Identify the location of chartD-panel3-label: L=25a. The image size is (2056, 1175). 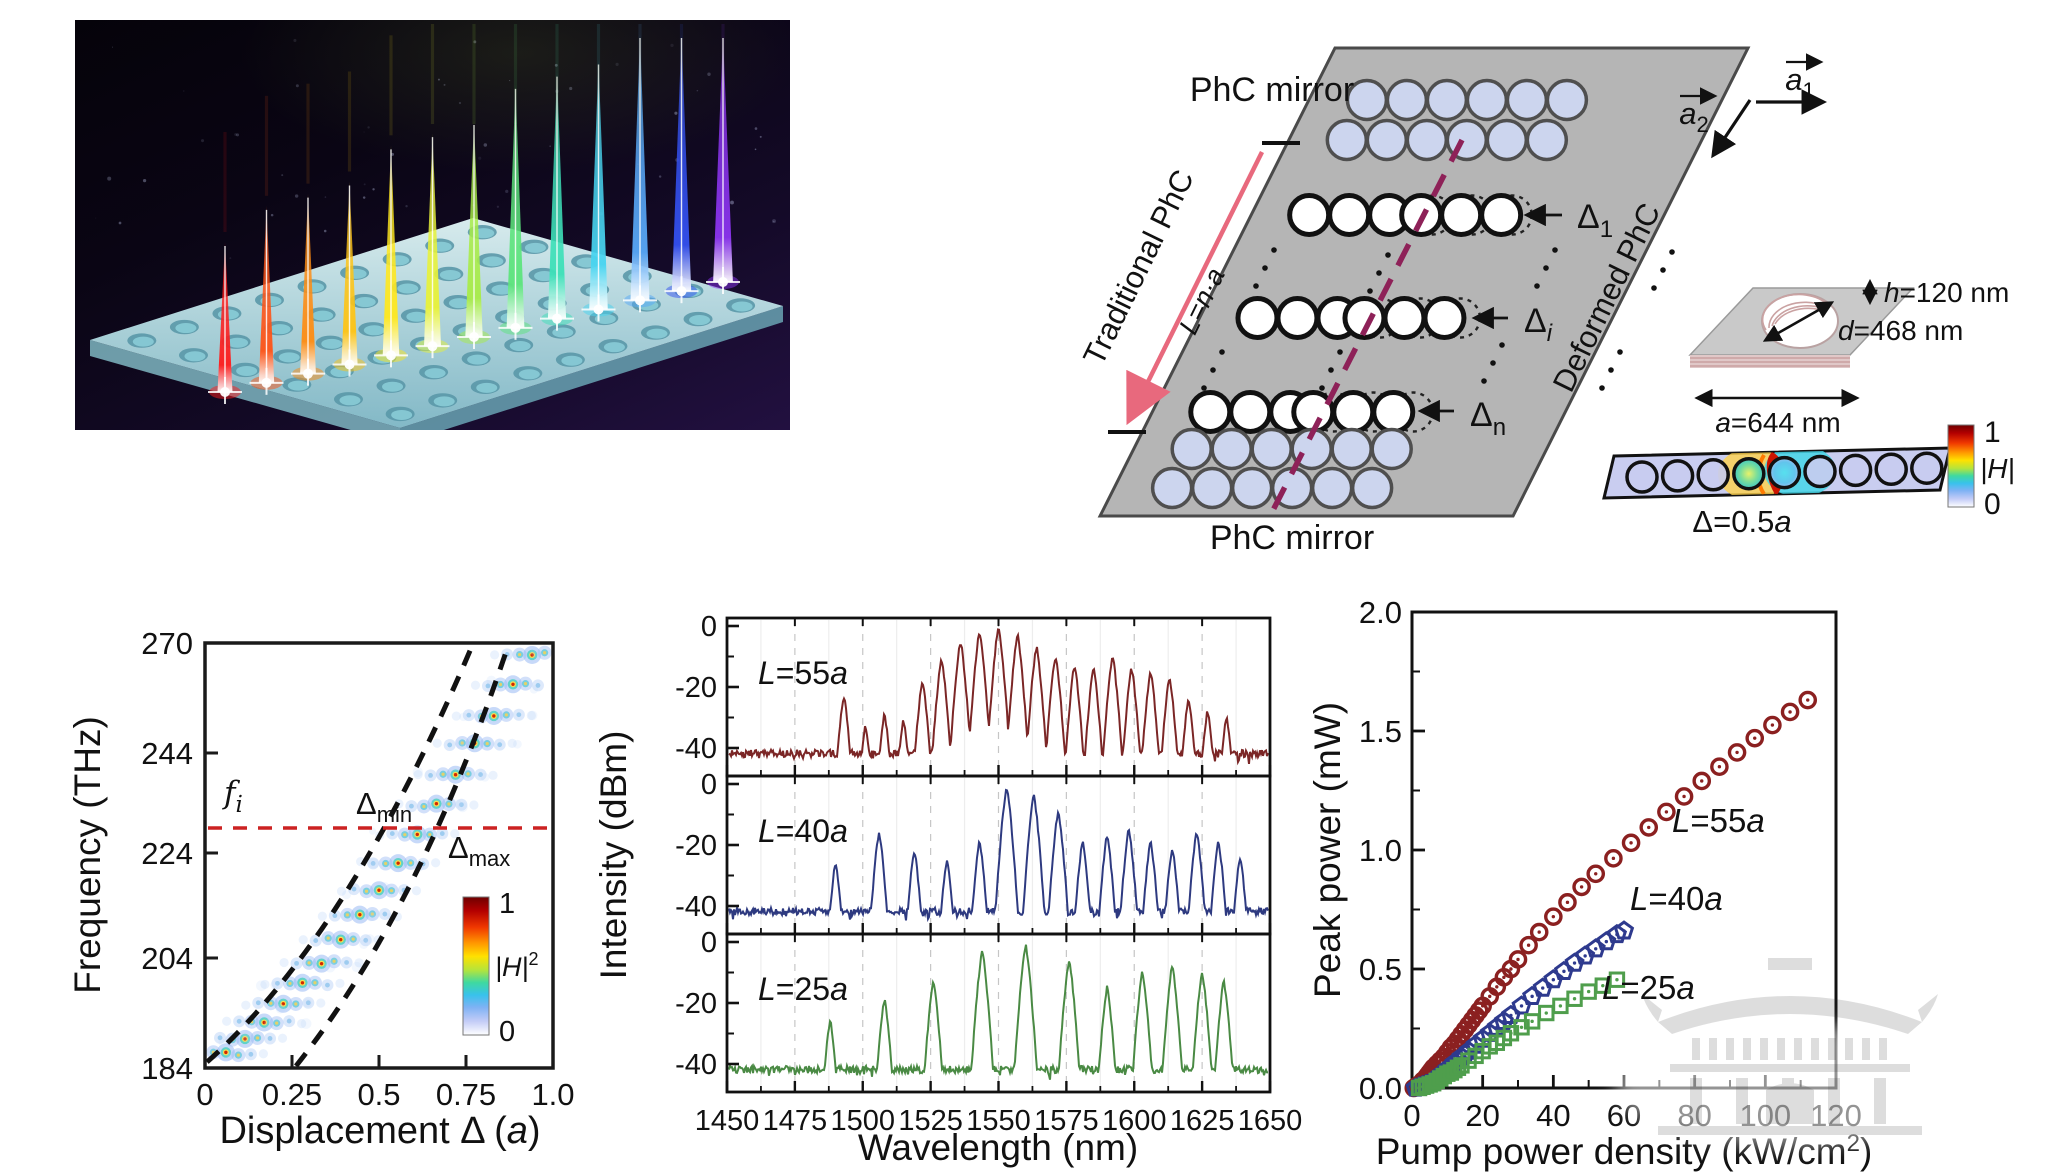
(803, 989).